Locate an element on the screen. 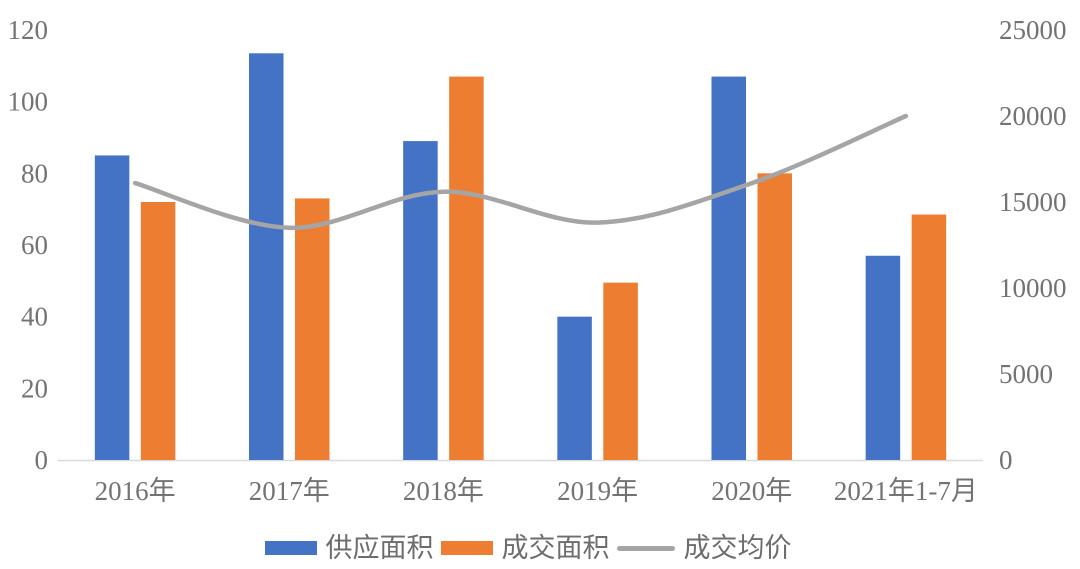  x-axis-category-4: 2020年 is located at coordinates (751, 491).